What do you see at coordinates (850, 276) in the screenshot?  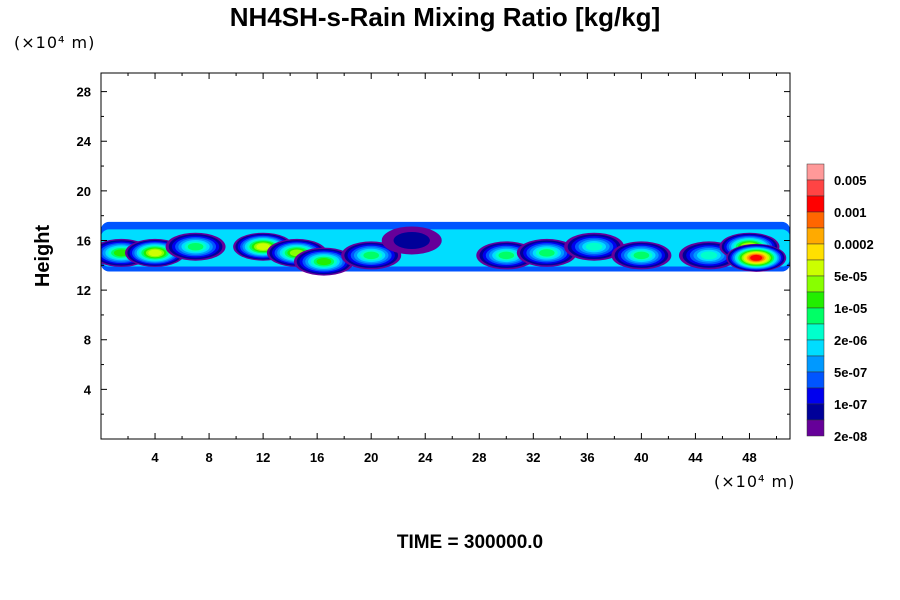 I see `colorbar-label: 5e-05` at bounding box center [850, 276].